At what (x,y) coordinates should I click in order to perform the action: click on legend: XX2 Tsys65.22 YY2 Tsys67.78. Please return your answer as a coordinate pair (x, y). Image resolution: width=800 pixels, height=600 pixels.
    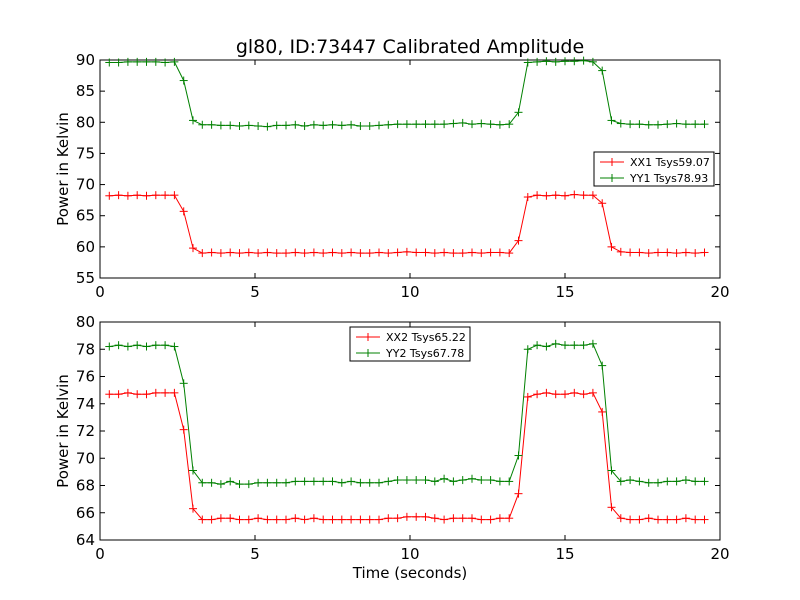
    Looking at the image, I should click on (410, 344).